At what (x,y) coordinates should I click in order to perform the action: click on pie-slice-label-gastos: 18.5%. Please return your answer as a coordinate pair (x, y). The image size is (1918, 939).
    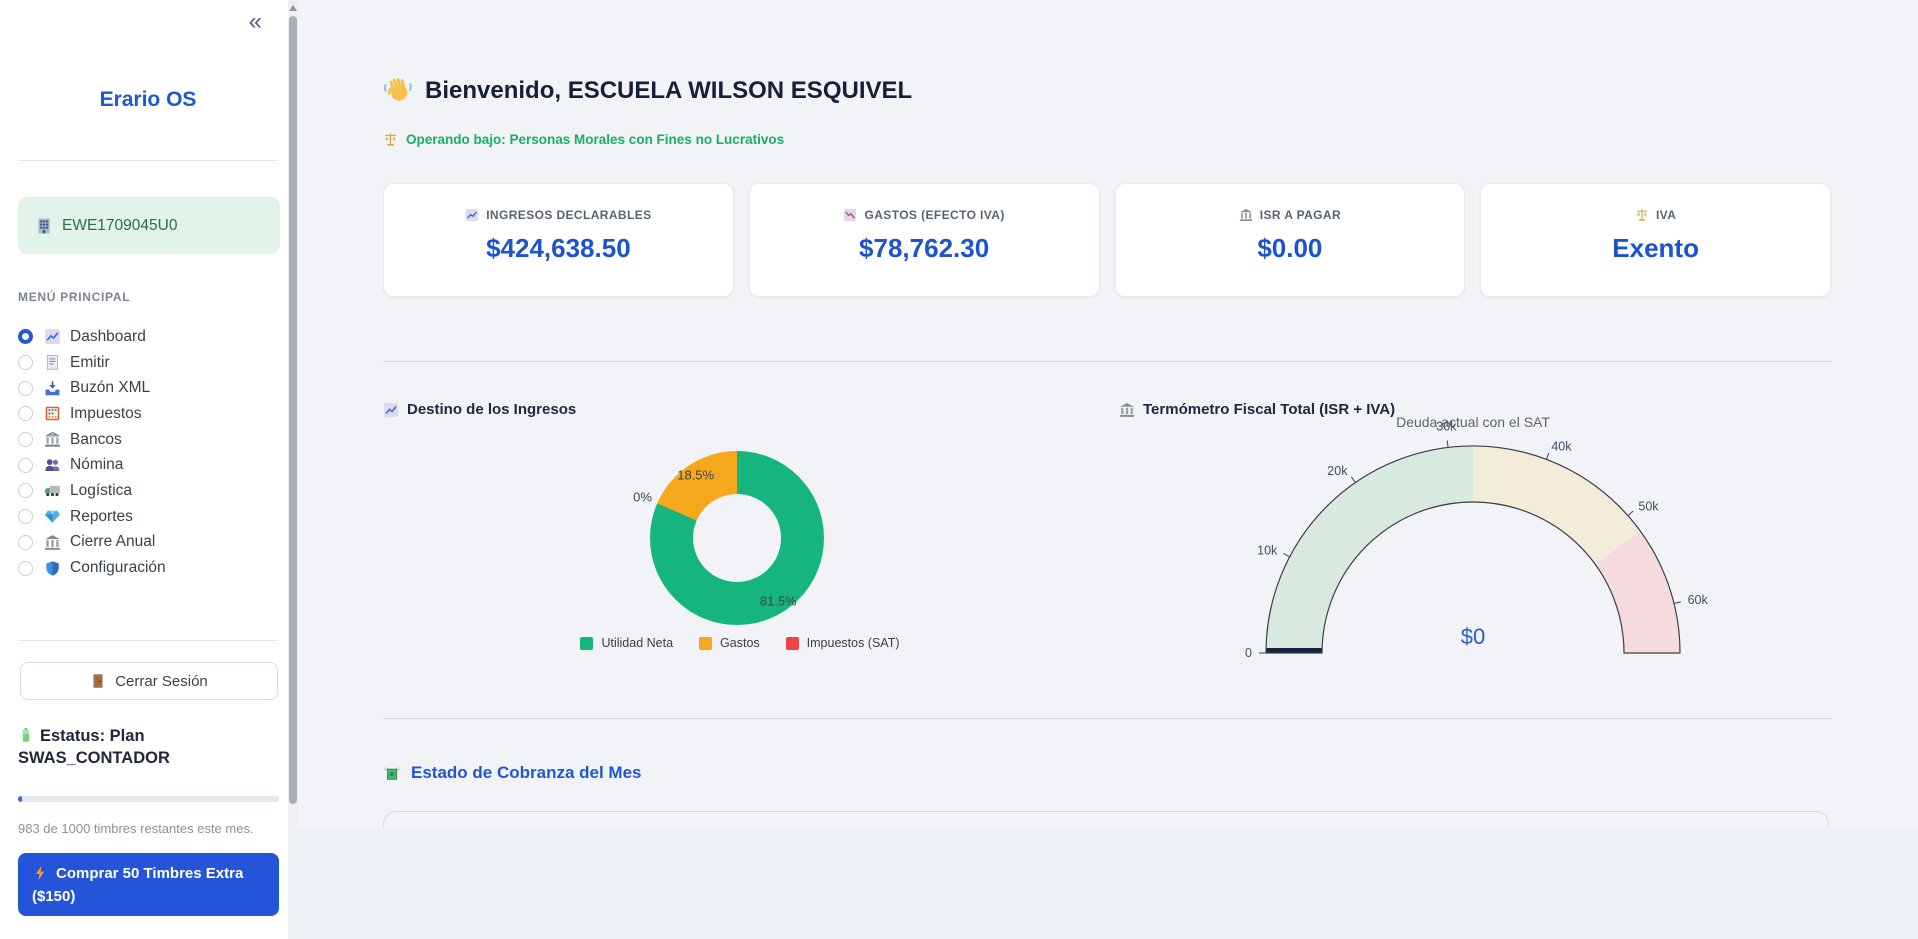
    Looking at the image, I should click on (696, 475).